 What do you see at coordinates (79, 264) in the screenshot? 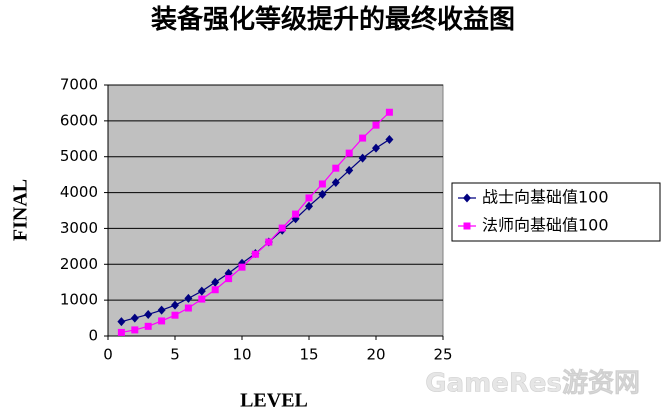
I see `y-tick-label: 2000` at bounding box center [79, 264].